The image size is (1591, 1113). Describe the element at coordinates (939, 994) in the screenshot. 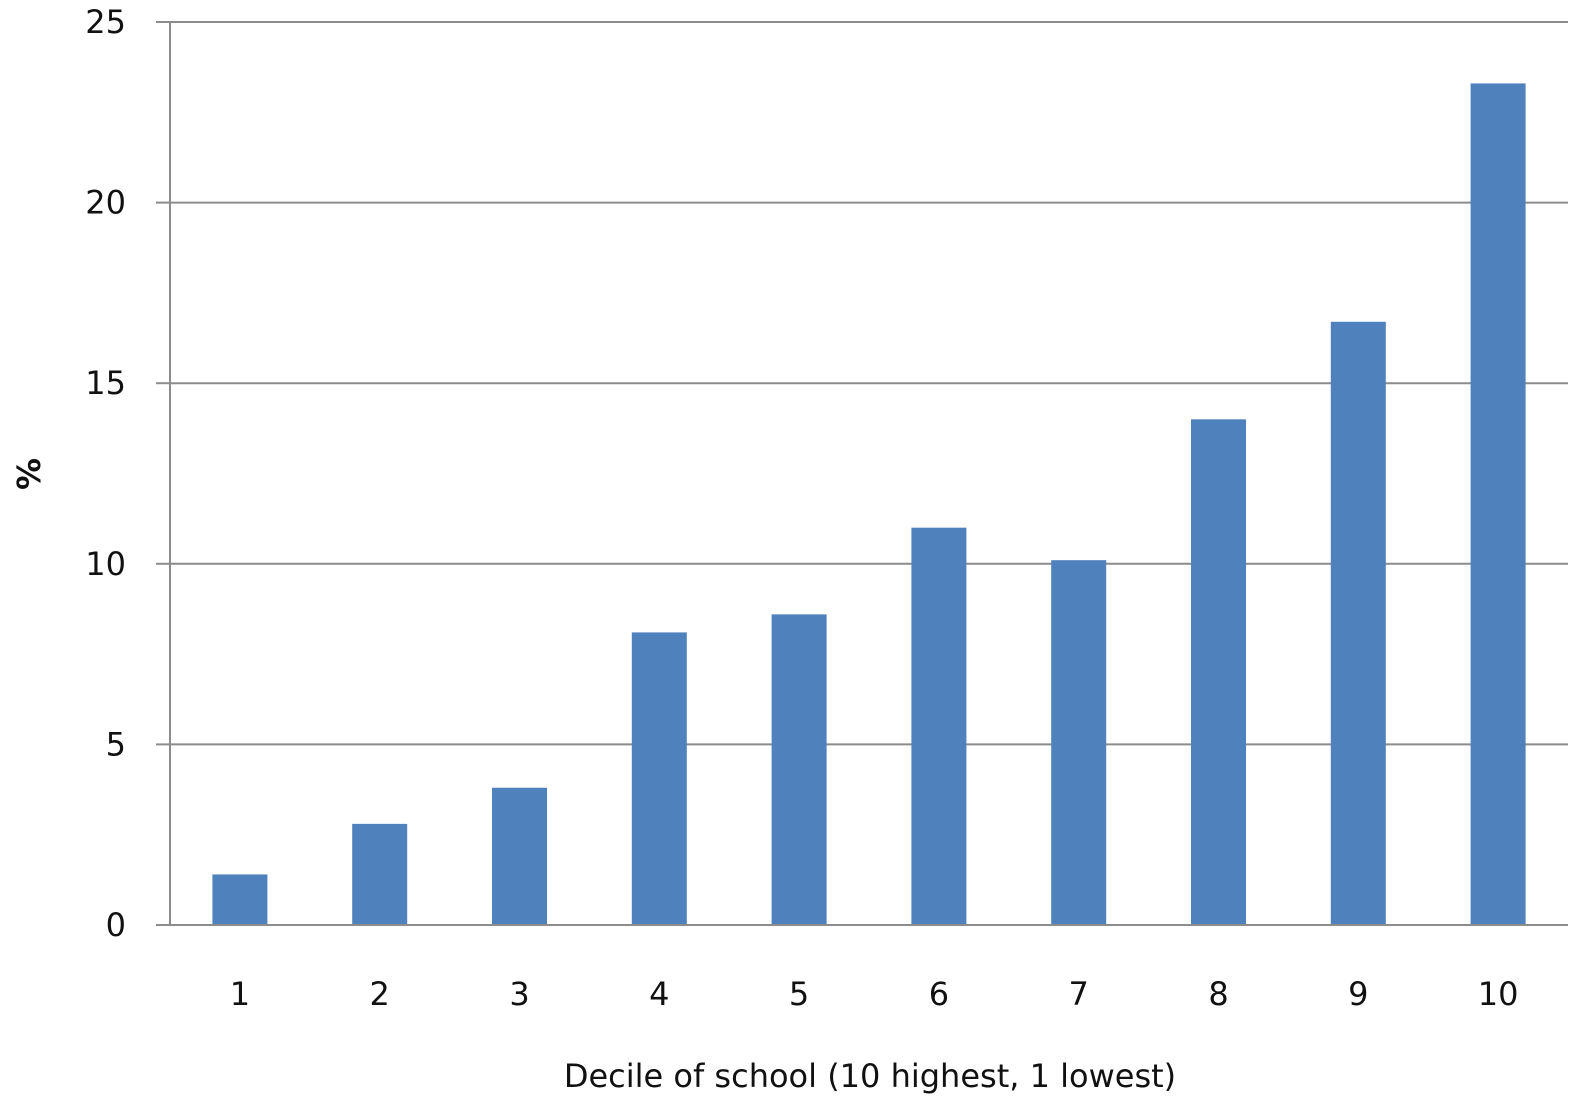

I see `x-tick-label: 6` at that location.